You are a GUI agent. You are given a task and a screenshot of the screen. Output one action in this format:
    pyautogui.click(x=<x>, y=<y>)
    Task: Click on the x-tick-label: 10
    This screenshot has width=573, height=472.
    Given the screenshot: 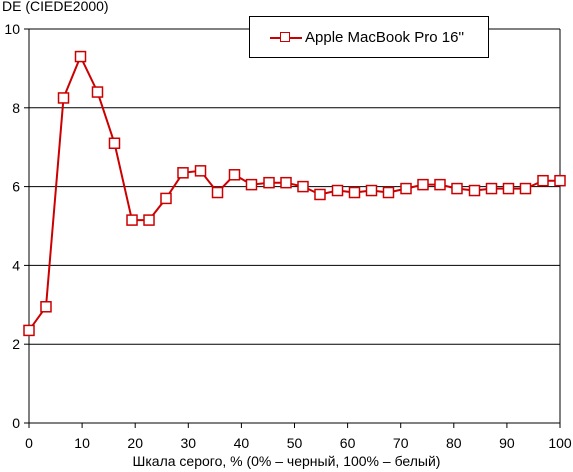 What is the action you would take?
    pyautogui.click(x=82, y=443)
    